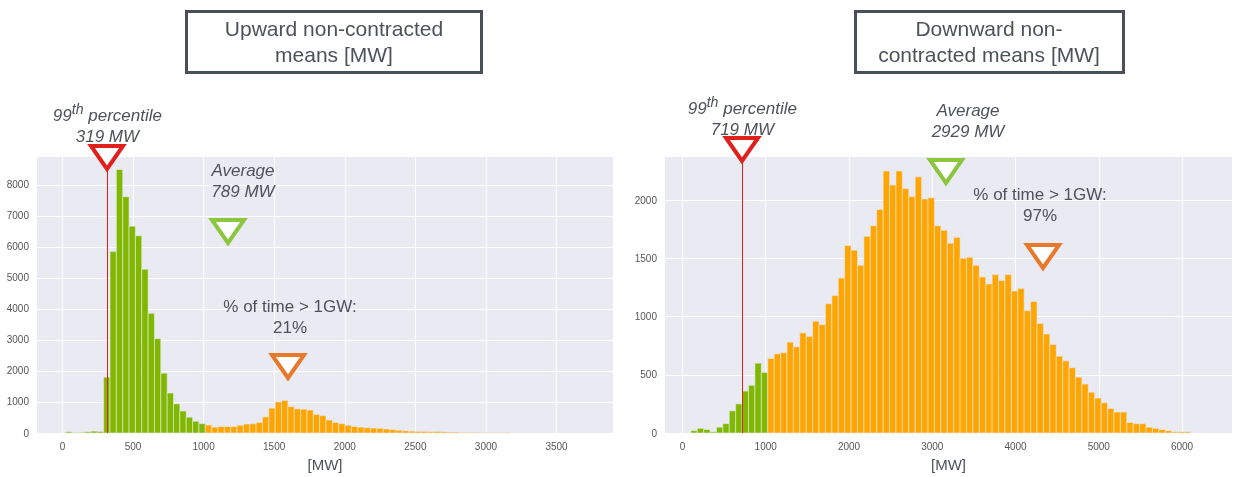 This screenshot has height=477, width=1236. I want to click on ref-line-label: 99$^{th}$ percentile 319 MW, so click(107, 123).